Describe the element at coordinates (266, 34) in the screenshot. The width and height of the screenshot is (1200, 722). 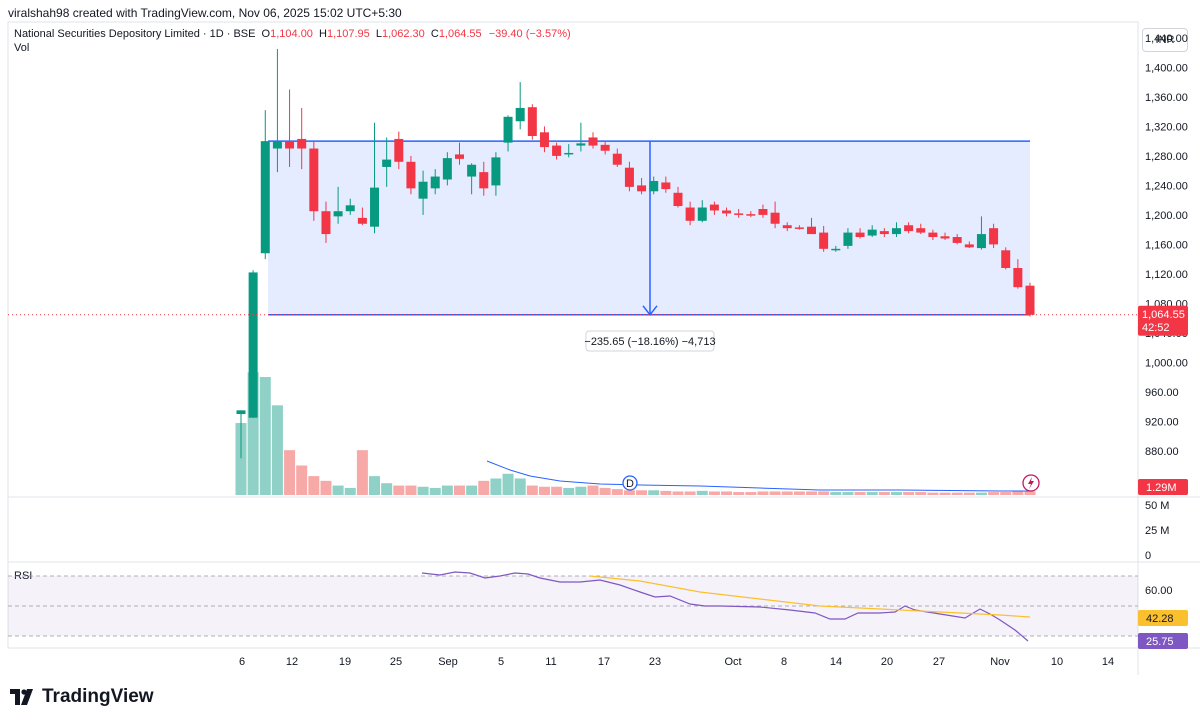
I see `open-label: O` at that location.